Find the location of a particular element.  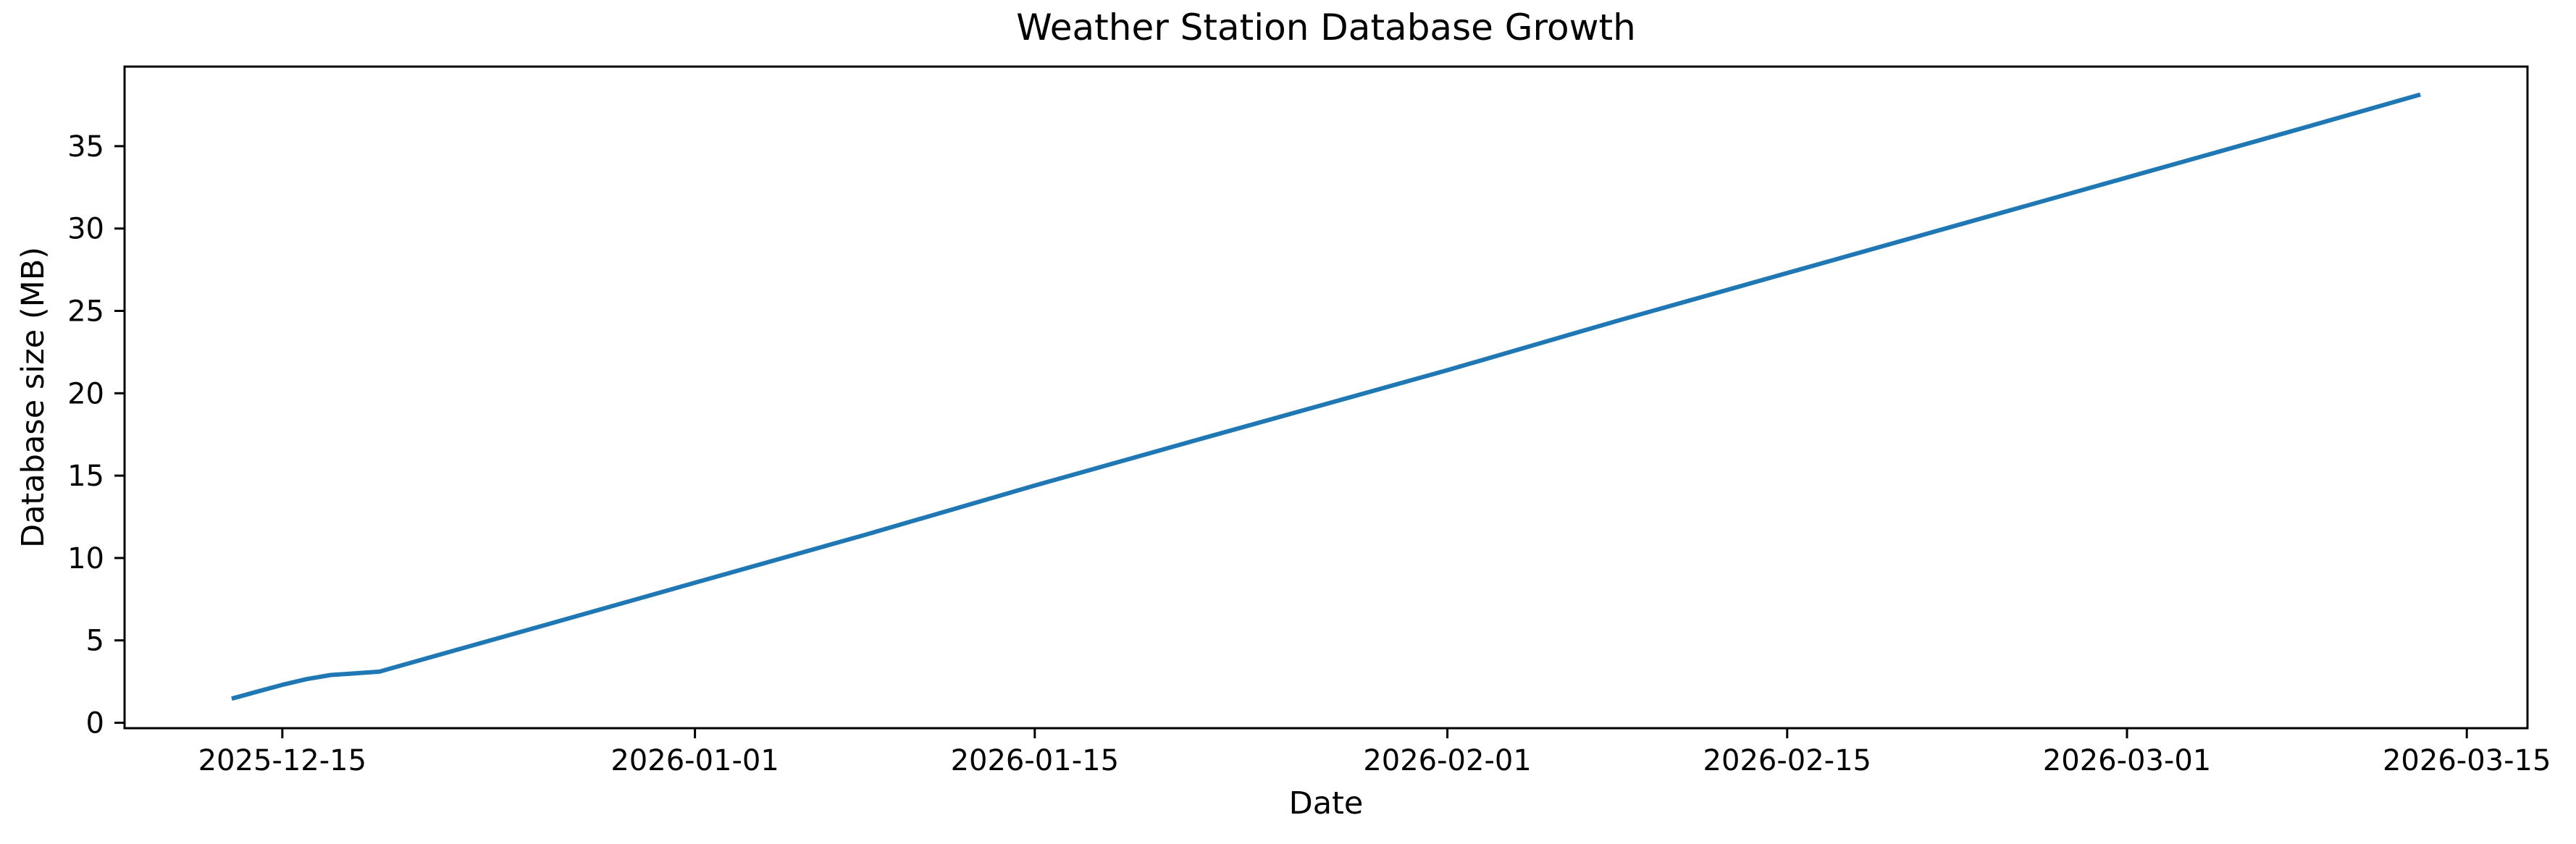

y-tick-label: 5 is located at coordinates (95, 641).